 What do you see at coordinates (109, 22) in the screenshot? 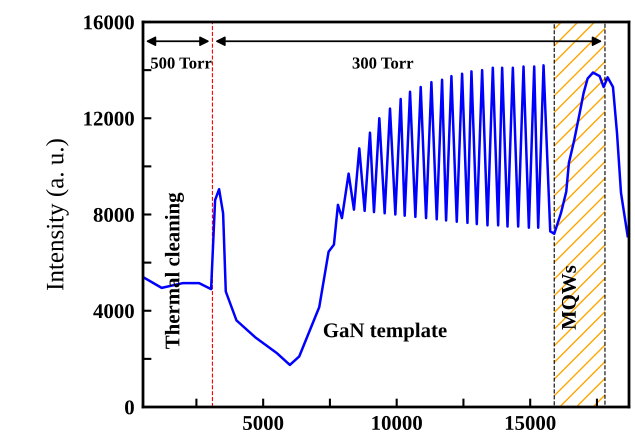
I see `y-tick-label: 16000` at bounding box center [109, 22].